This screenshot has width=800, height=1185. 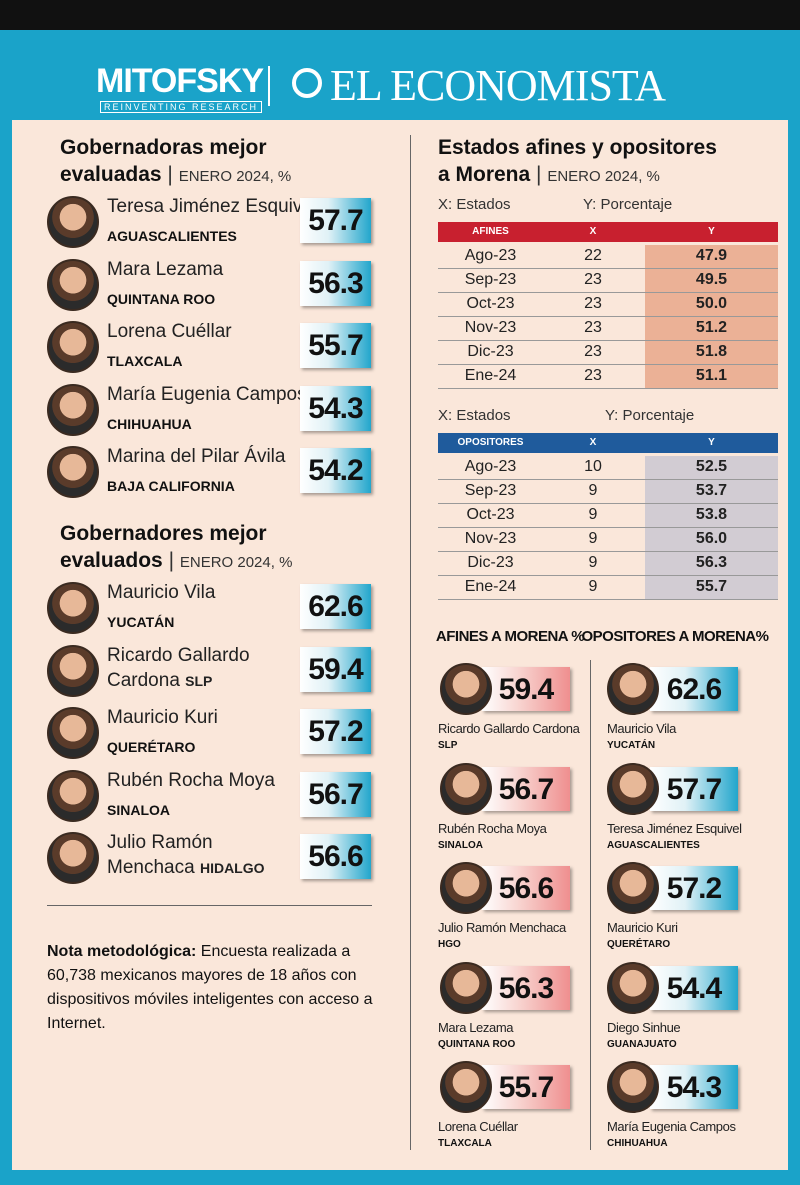 What do you see at coordinates (490, 279) in the screenshot?
I see `table-cell: Sep-23` at bounding box center [490, 279].